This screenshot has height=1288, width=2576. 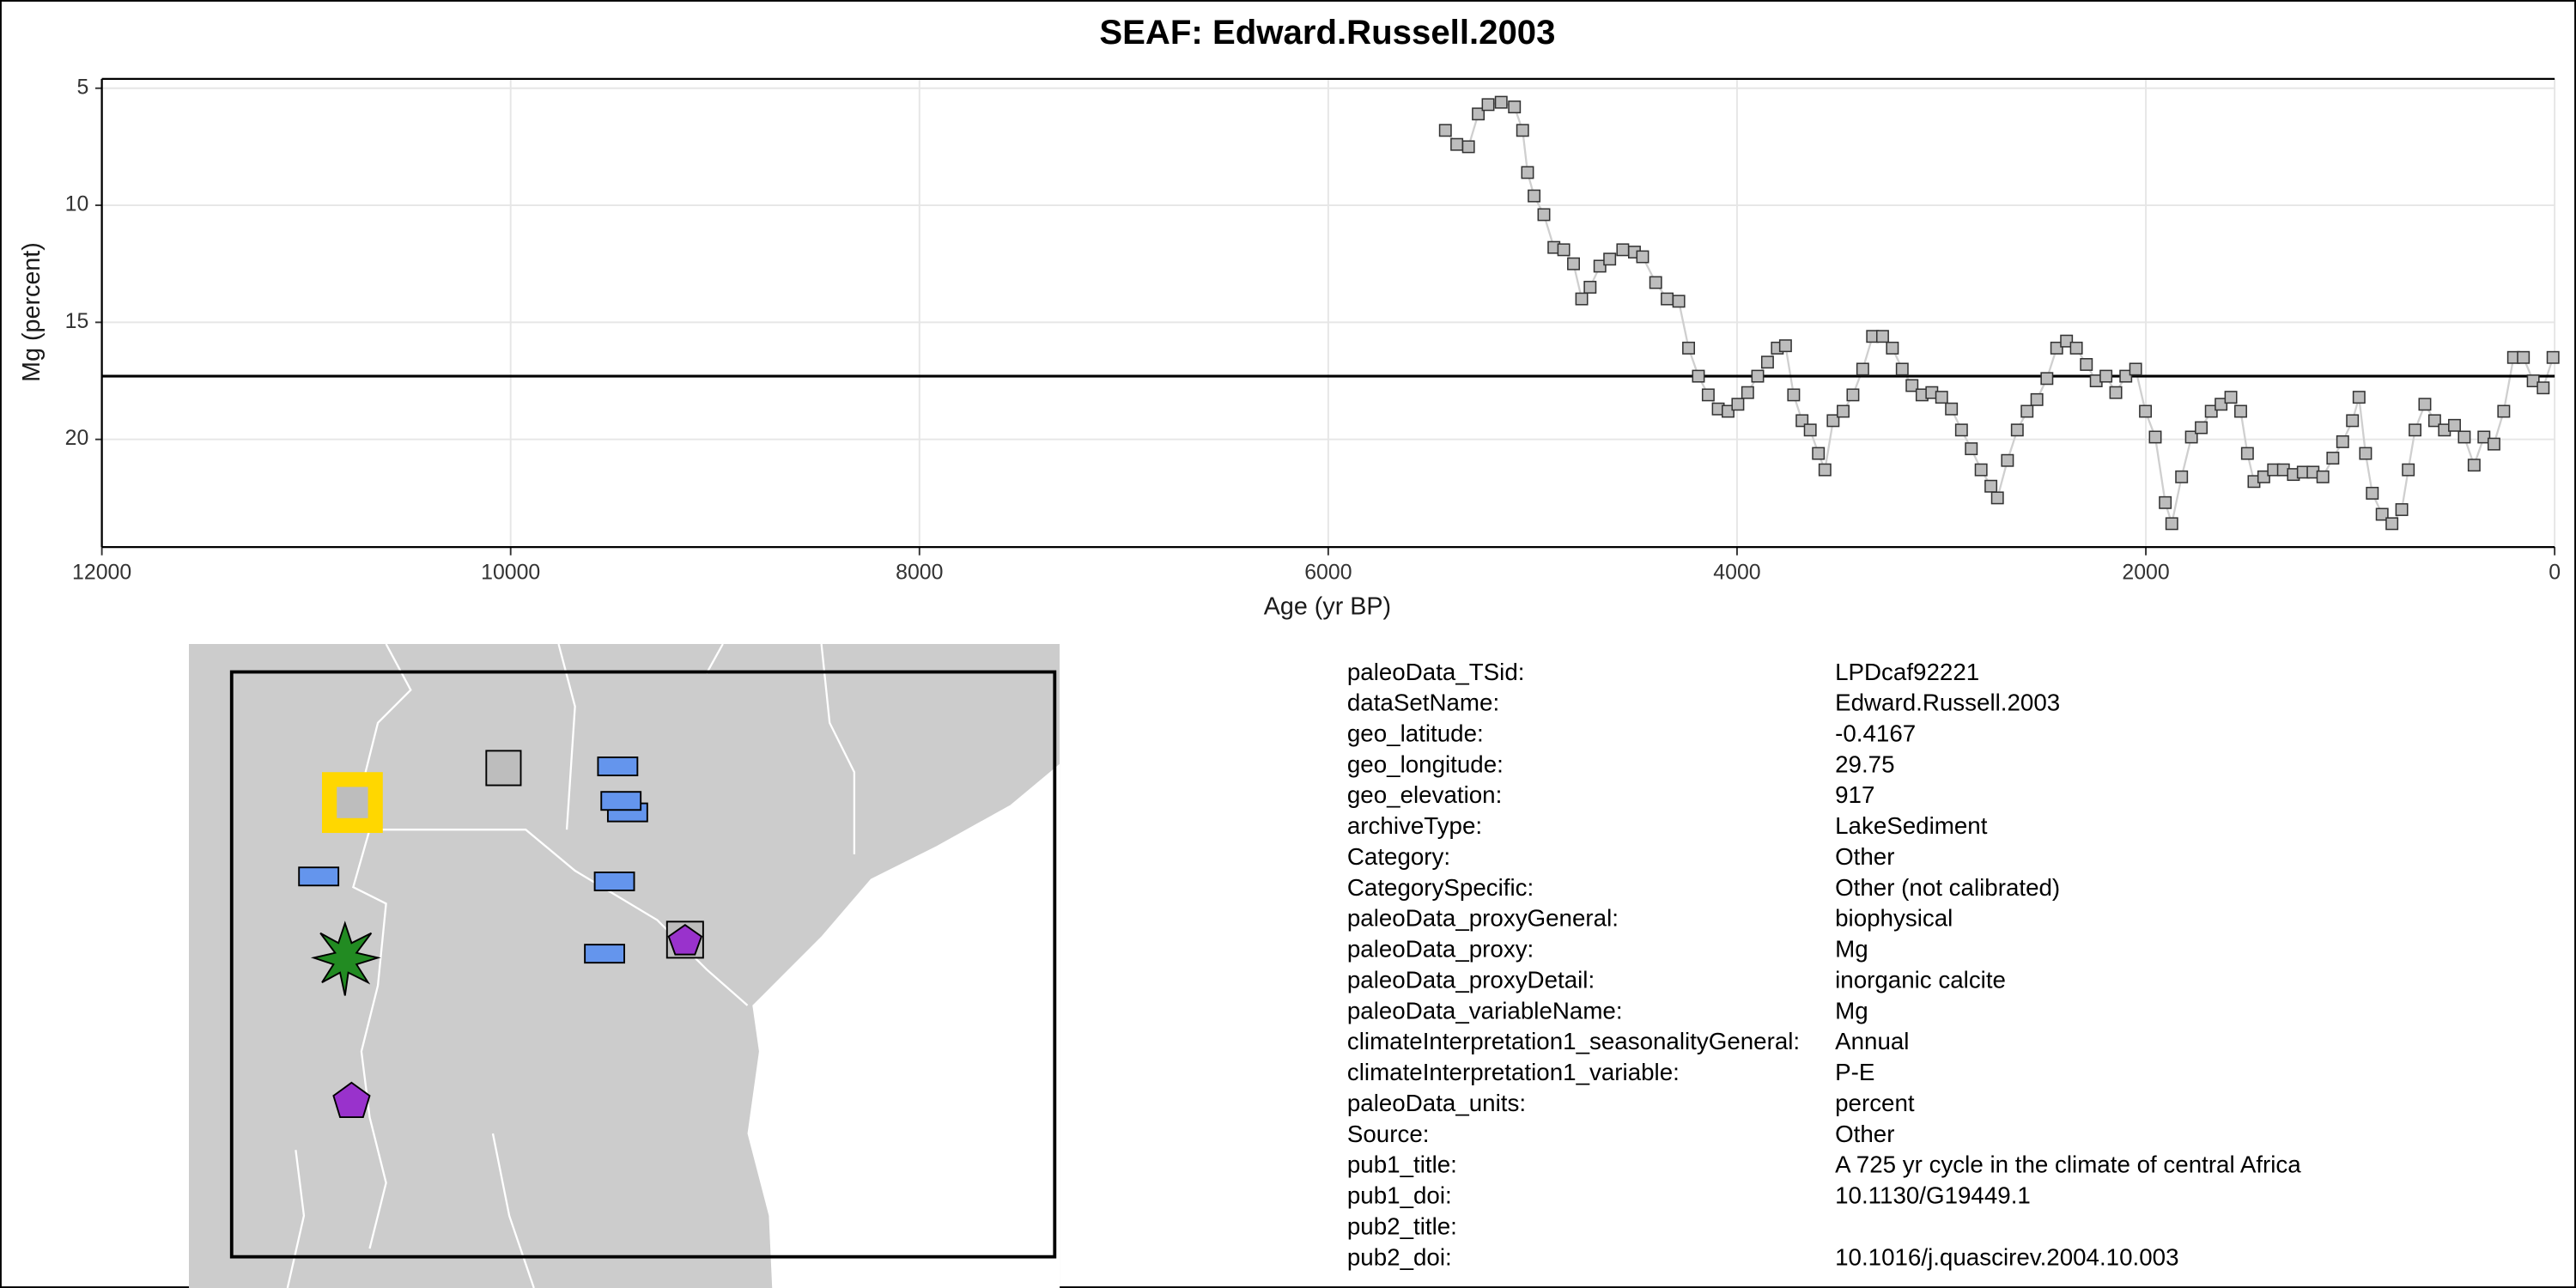 I want to click on x-tick-label: 4000, so click(x=1737, y=572).